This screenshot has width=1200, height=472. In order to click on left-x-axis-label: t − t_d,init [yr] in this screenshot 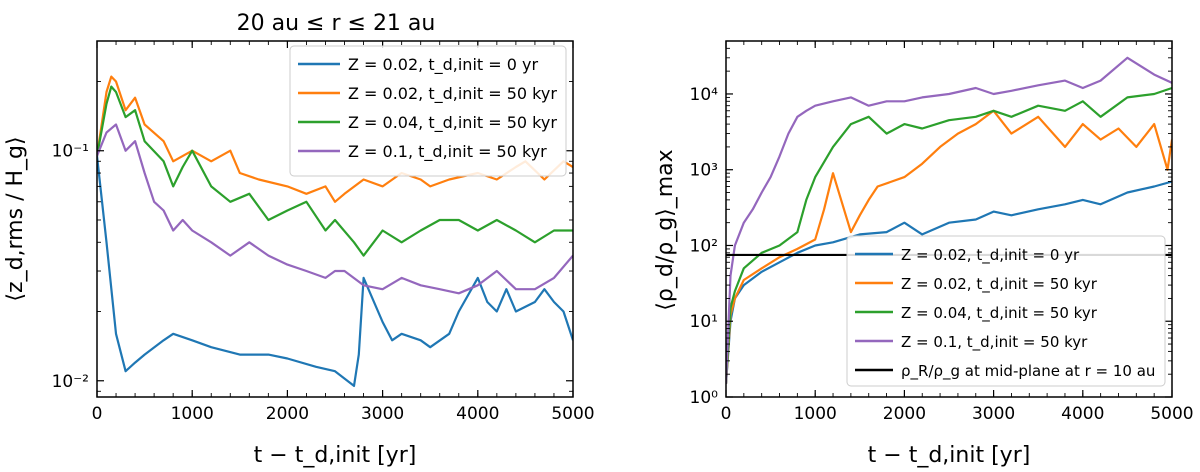, I will do `click(335, 455)`.